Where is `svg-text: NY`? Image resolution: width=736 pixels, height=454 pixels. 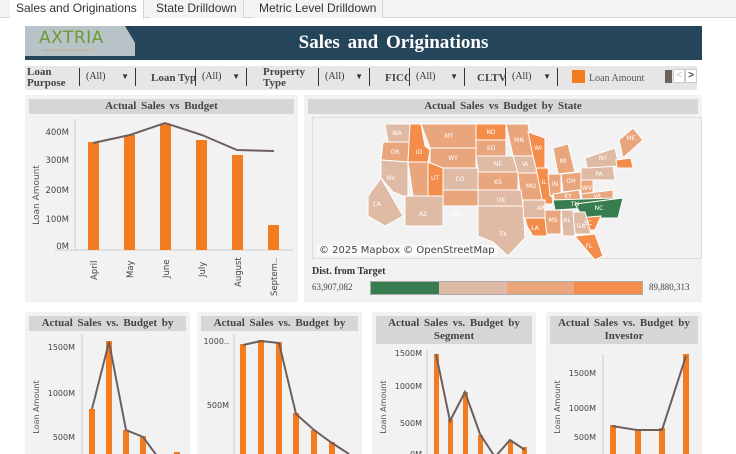
svg-text: NY is located at coordinates (603, 158).